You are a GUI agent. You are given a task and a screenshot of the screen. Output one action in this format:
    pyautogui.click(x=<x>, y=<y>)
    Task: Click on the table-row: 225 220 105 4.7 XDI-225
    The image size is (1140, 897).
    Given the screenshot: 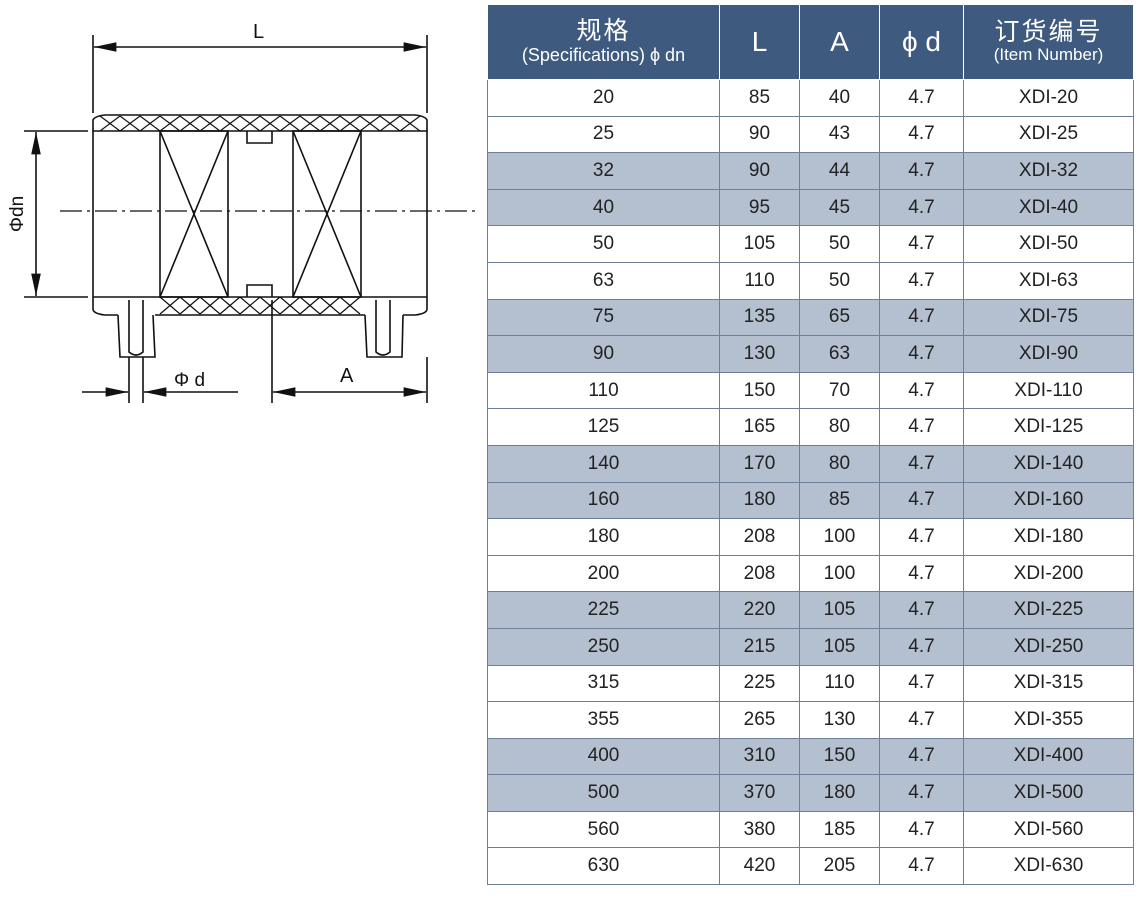 What is the action you would take?
    pyautogui.click(x=810, y=610)
    